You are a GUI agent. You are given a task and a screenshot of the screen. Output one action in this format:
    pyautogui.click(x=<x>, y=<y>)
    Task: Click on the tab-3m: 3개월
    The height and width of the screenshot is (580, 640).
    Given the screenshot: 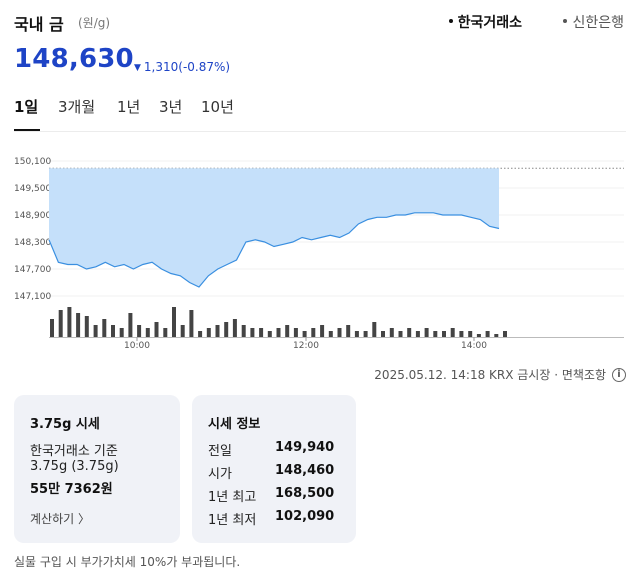 What is the action you would take?
    pyautogui.click(x=77, y=107)
    